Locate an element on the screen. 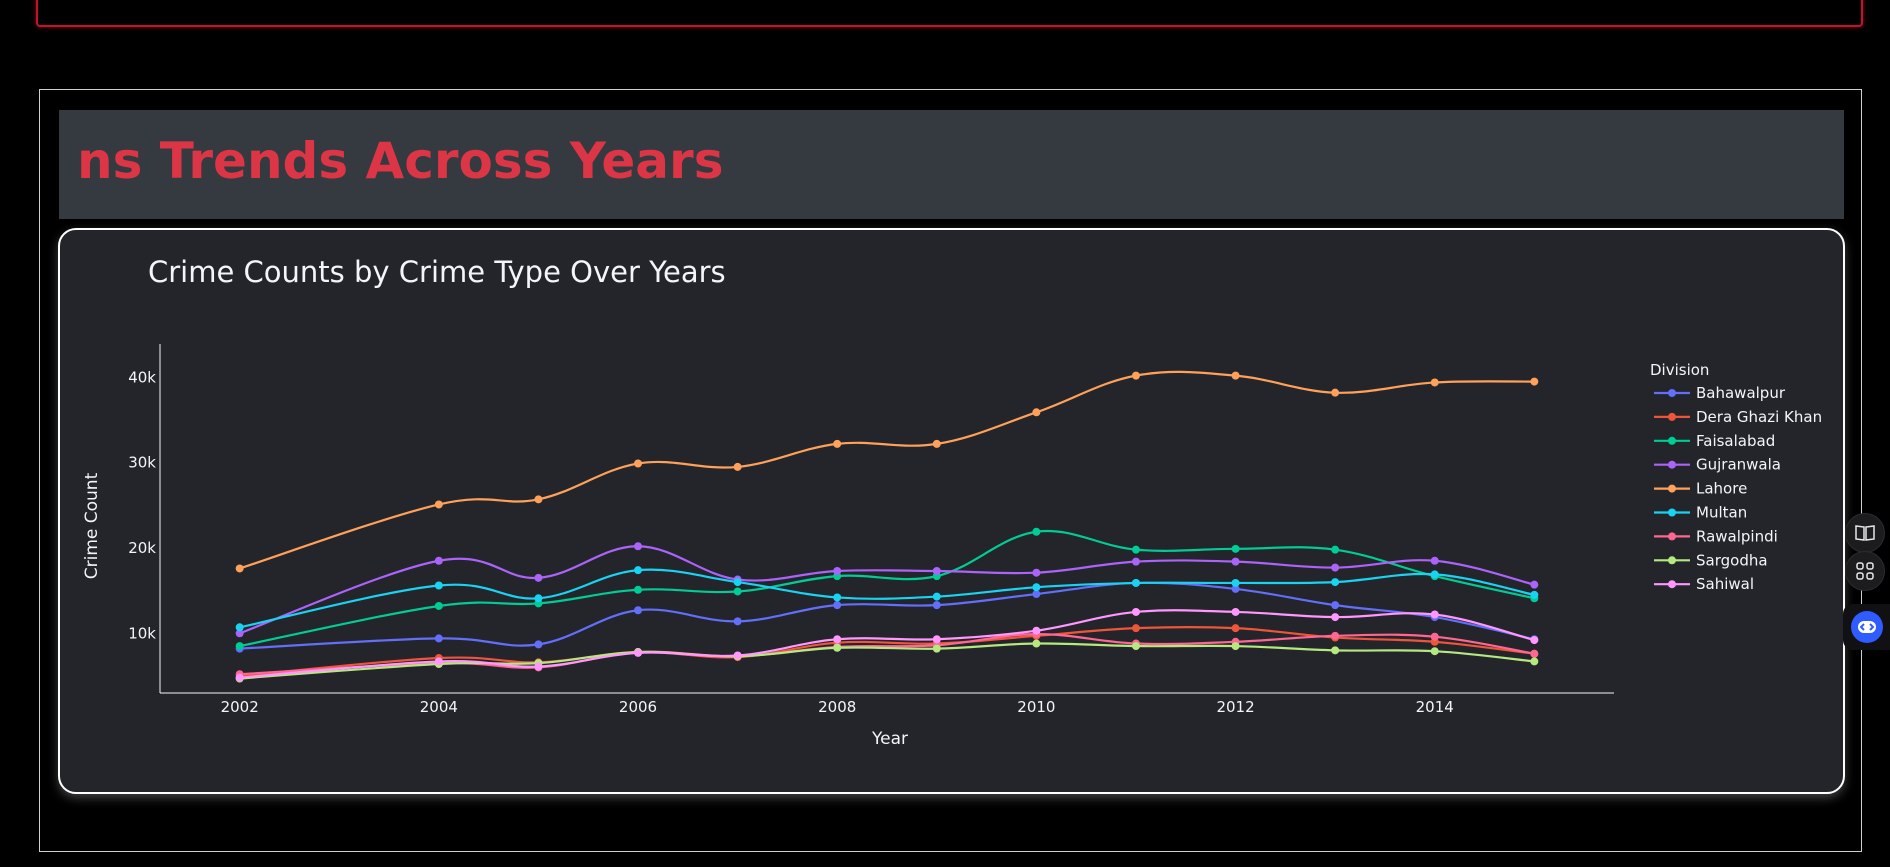 This screenshot has height=867, width=1890. legend-item: Lahore is located at coordinates (1700, 489).